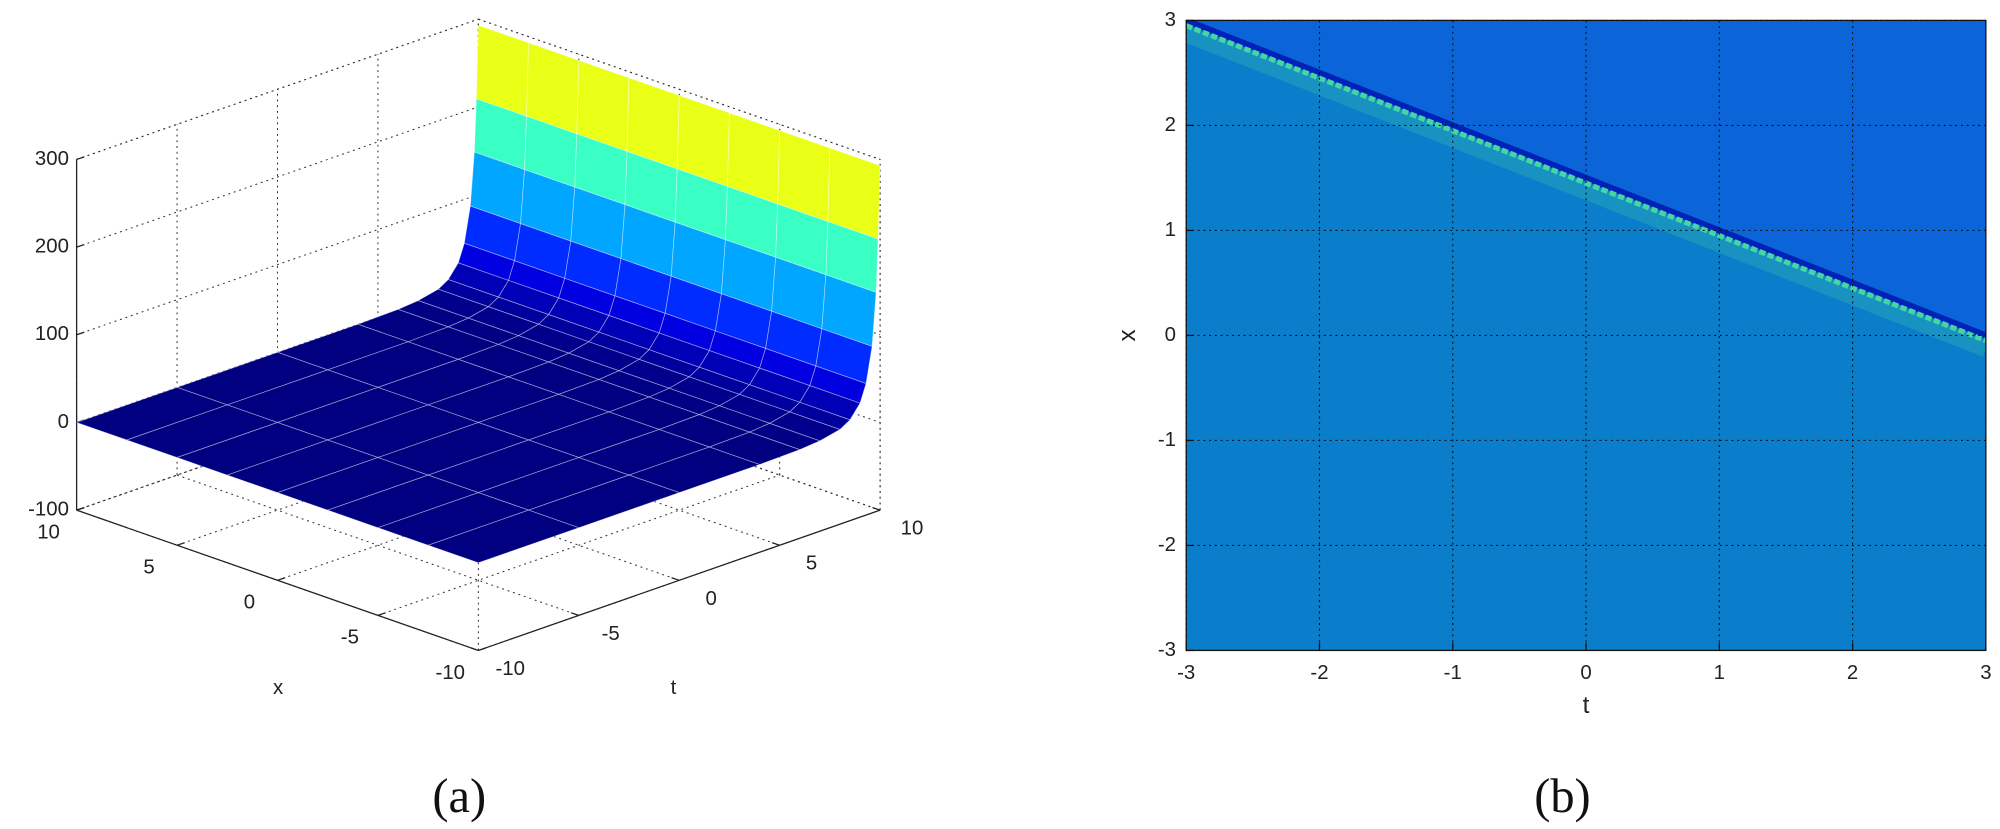  Describe the element at coordinates (52, 334) in the screenshot. I see `z-tick-label: 100` at that location.